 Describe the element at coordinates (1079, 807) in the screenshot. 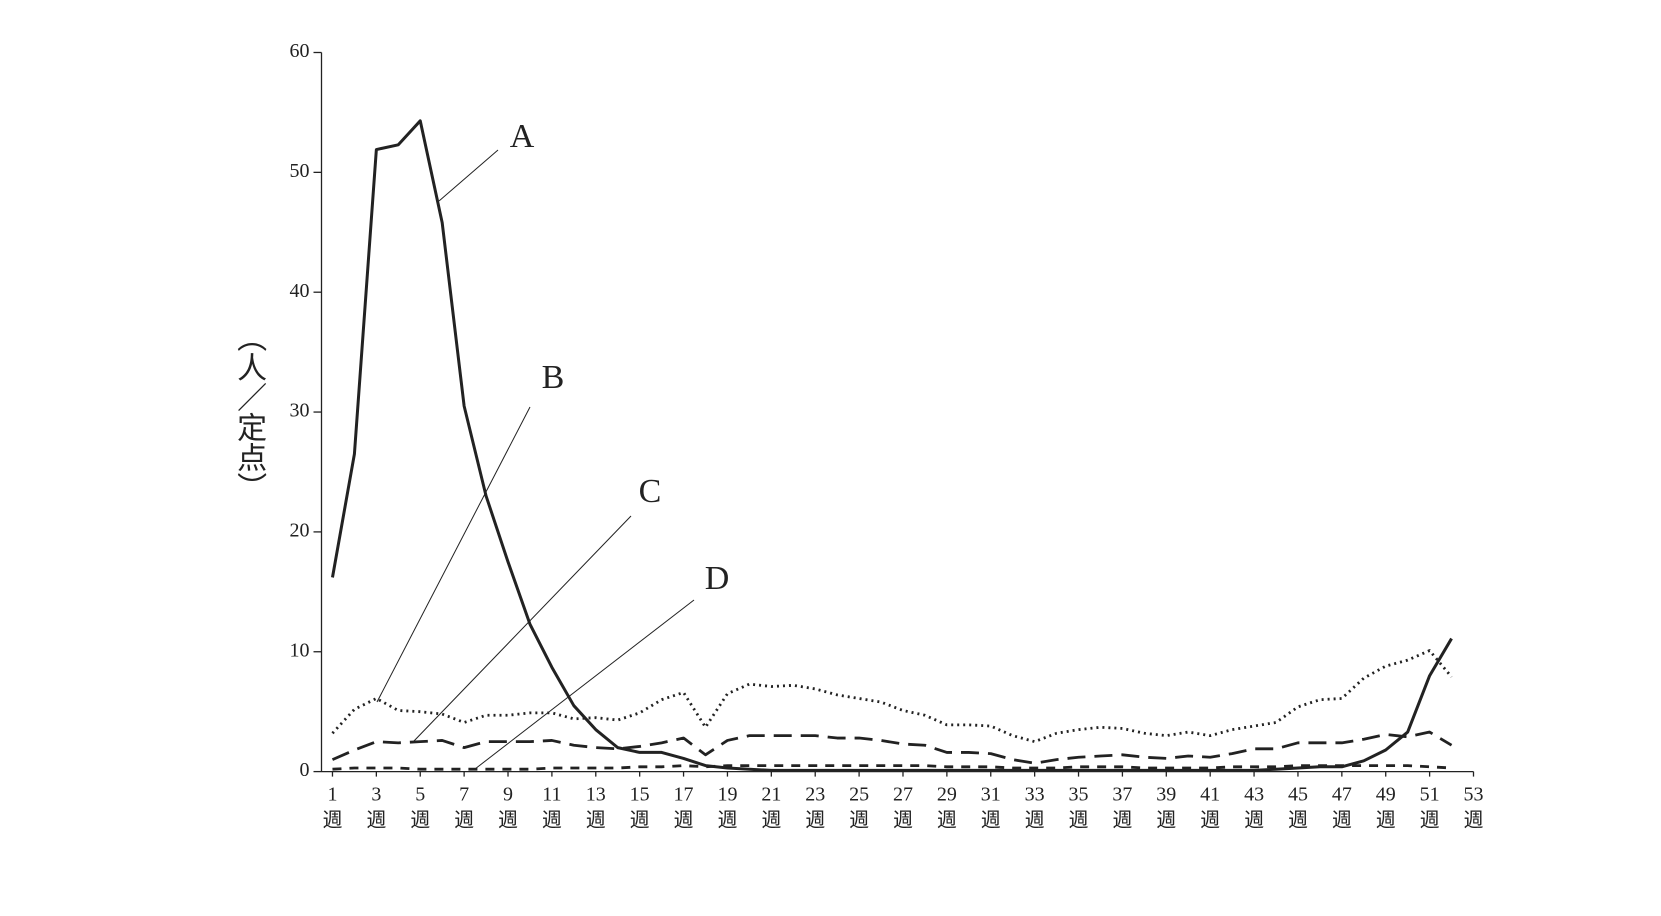

I see `x-tick-label: 35 週` at that location.